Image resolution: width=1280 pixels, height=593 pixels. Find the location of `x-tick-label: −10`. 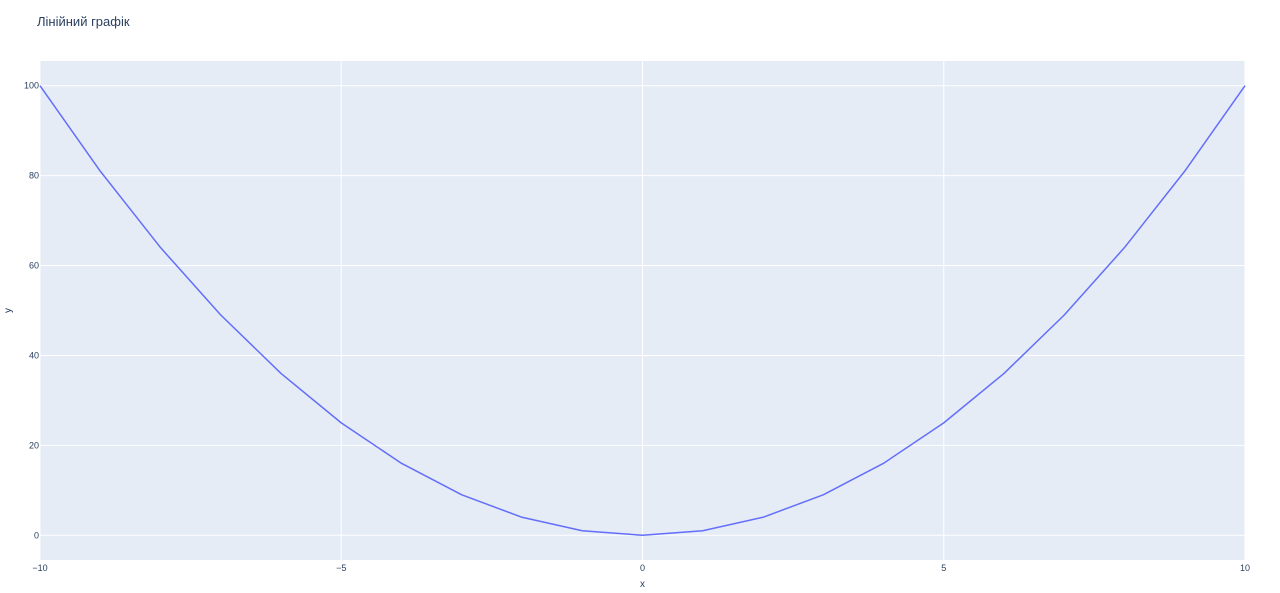

x-tick-label: −10 is located at coordinates (39, 568).